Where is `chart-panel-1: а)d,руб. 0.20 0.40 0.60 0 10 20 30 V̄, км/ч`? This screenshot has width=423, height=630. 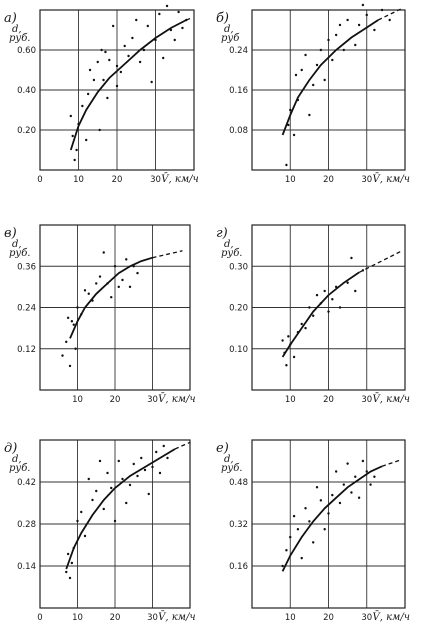
chart-panel-1: а)d,руб. 0.20 0.40 0.60 0 10 20 30 V̄, км/ч is located at coordinates (101, 94).